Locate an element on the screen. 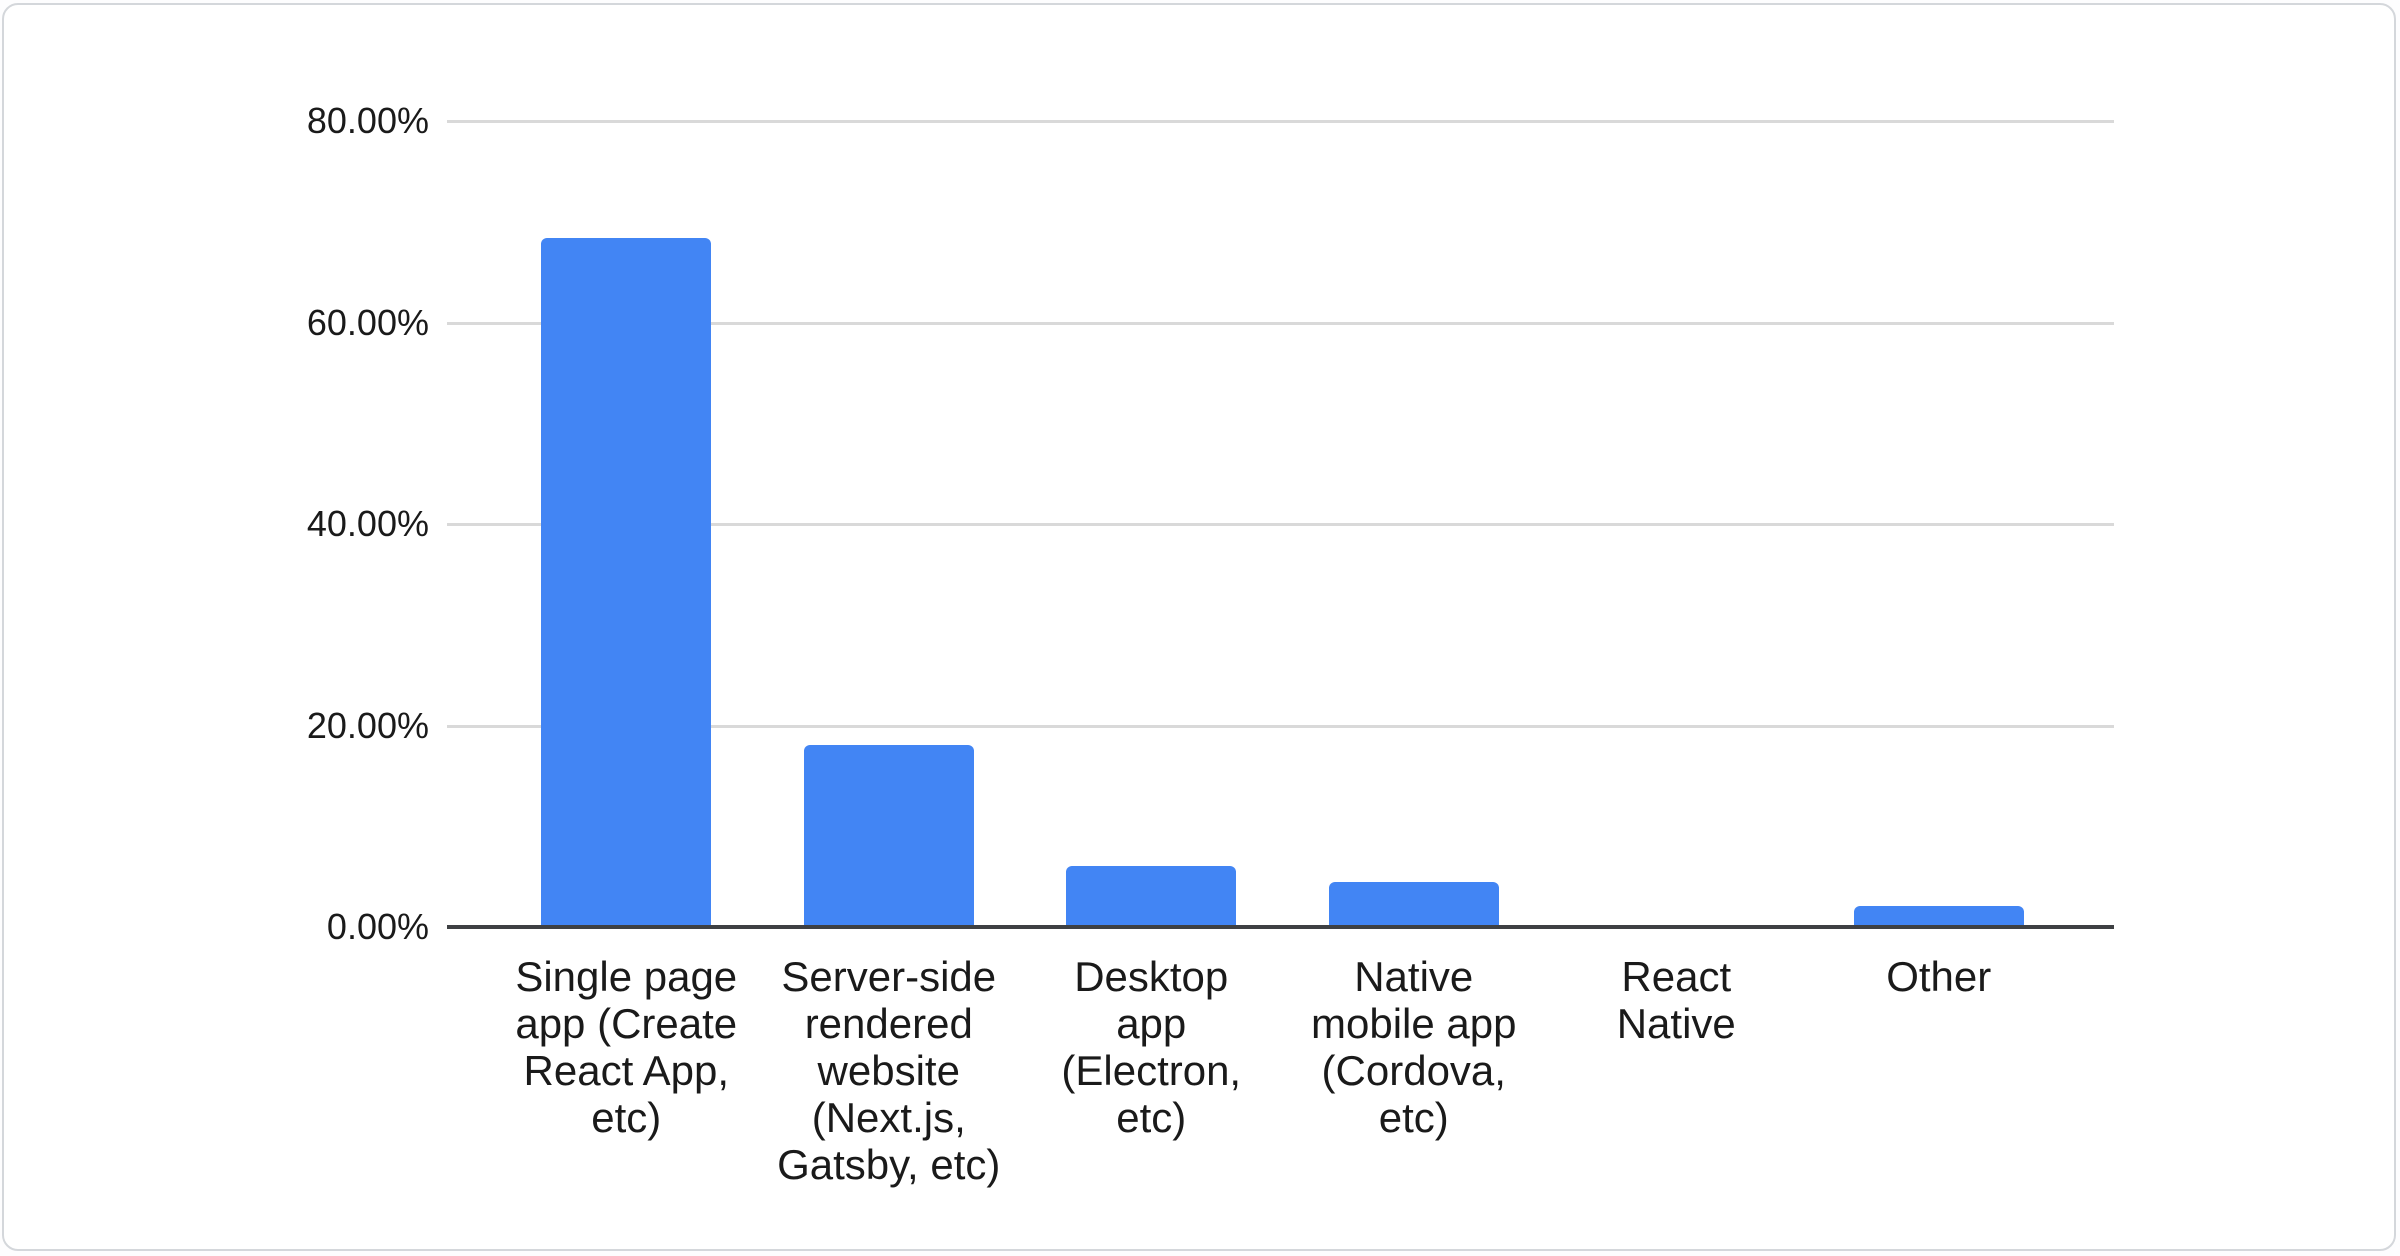 The width and height of the screenshot is (2400, 1256). x-axis-label-desktop-app-electron-etc: Desktop app (Electron, etc) is located at coordinates (1151, 1047).